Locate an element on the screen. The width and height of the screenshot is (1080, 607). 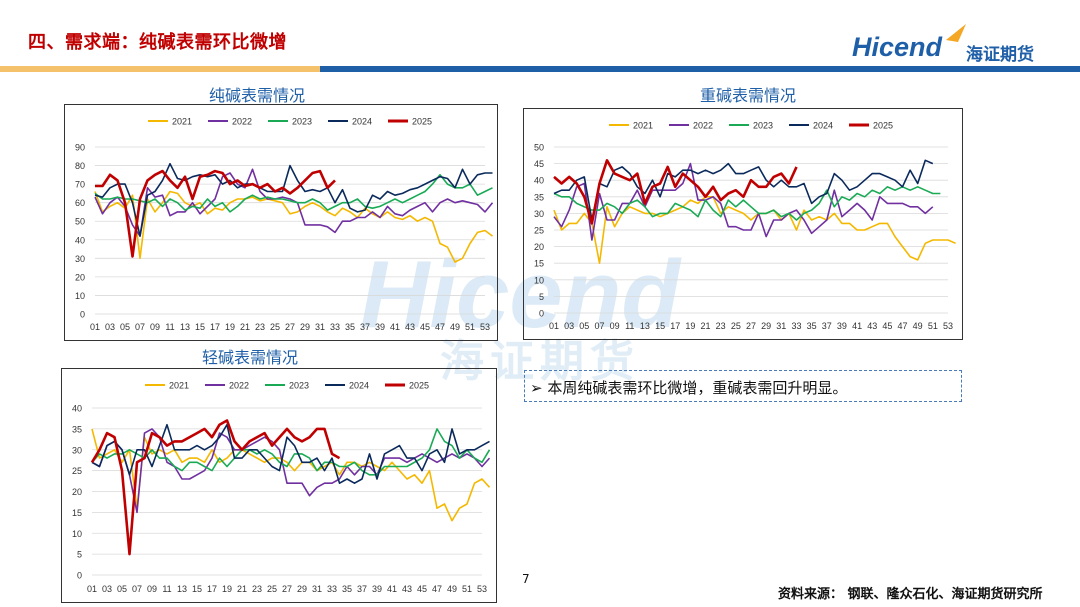
x-tick-label: 25 is located at coordinates (272, 589).